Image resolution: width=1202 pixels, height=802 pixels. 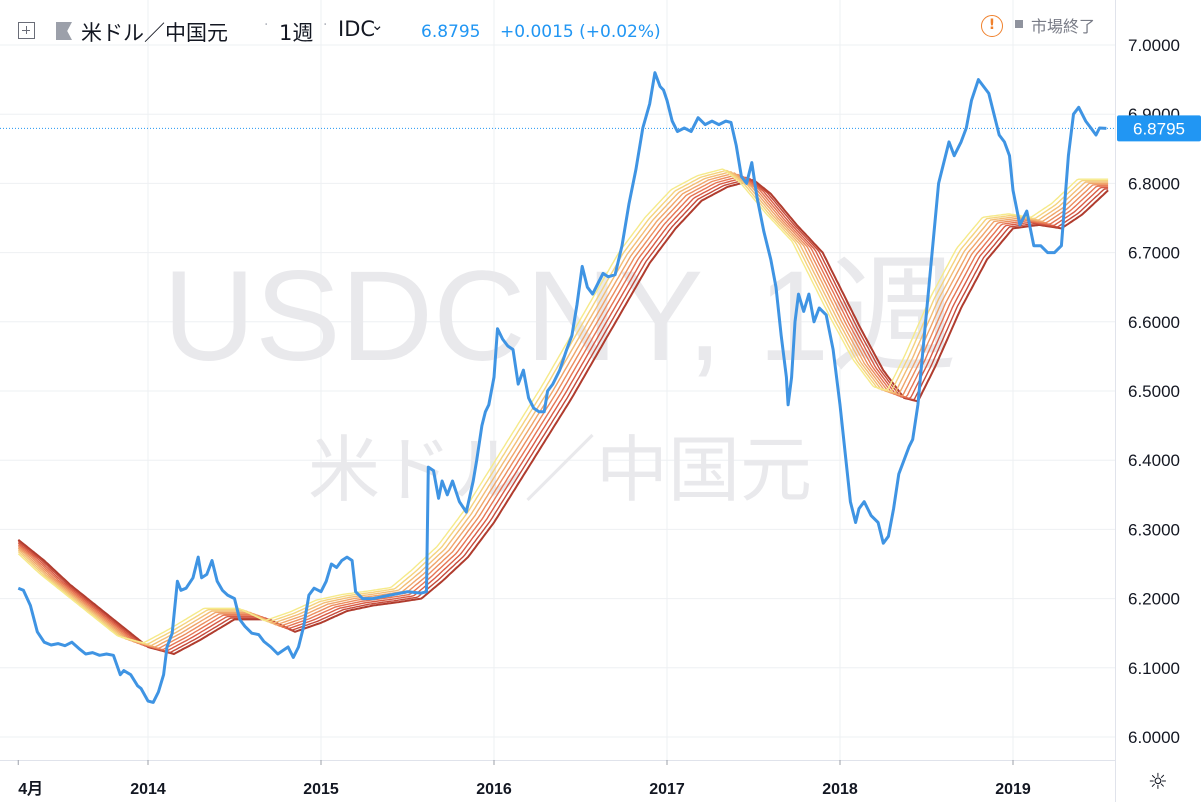 I want to click on y-tick-label: 6.7000, so click(x=1154, y=253).